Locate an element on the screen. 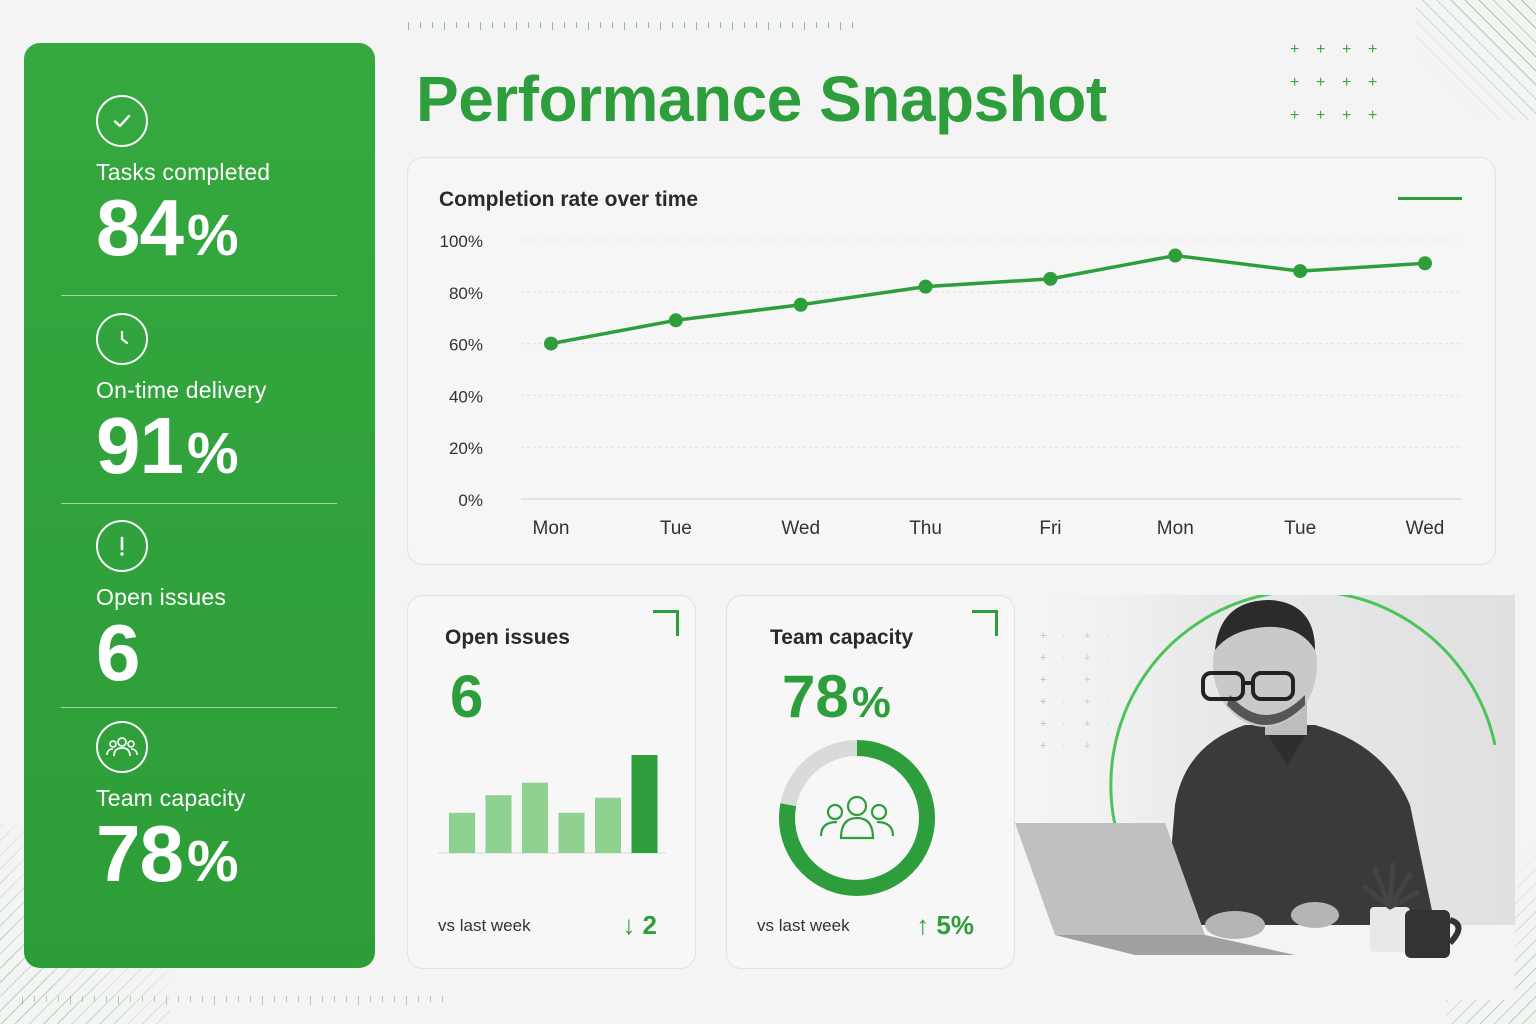 The image size is (1536, 1024). change-indicator: ↓ 2 is located at coordinates (639, 925).